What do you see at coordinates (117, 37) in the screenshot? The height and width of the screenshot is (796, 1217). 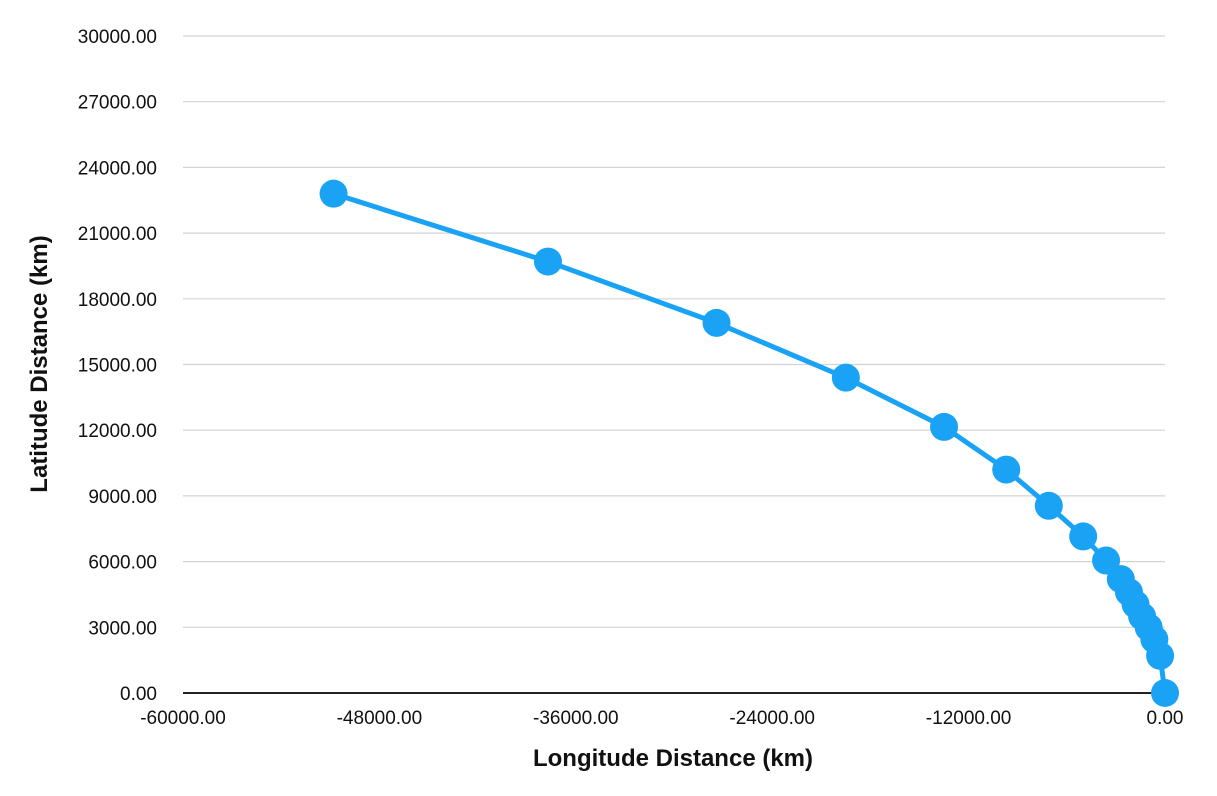 I see `y-tick-label: 30000.00` at bounding box center [117, 37].